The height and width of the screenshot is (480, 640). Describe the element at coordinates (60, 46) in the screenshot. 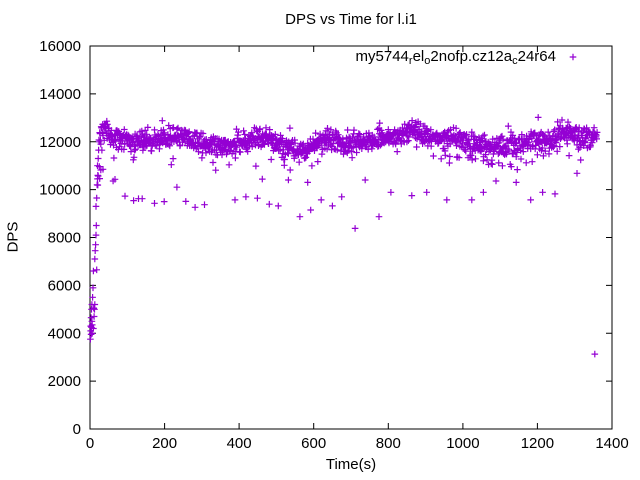

I see `y-tick-label: 16000` at that location.